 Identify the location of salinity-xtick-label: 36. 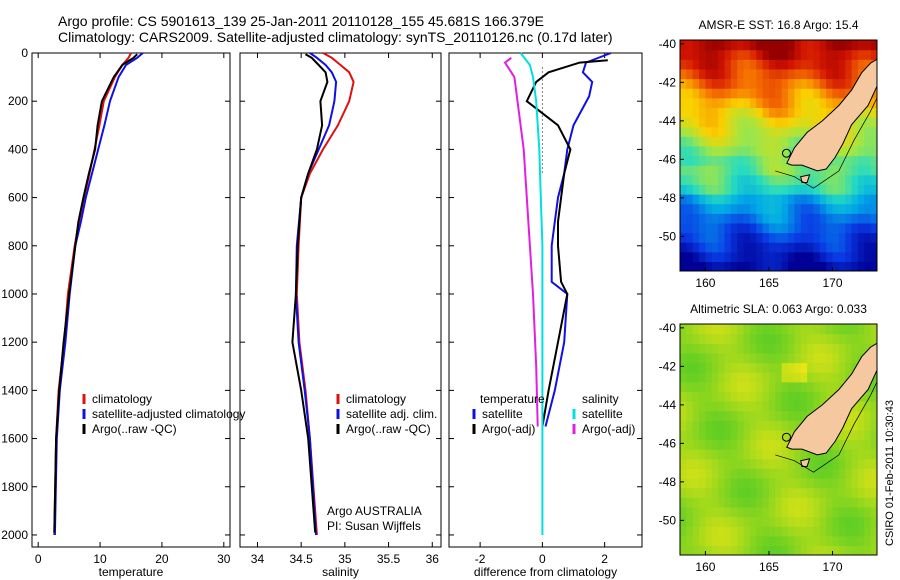
(433, 559).